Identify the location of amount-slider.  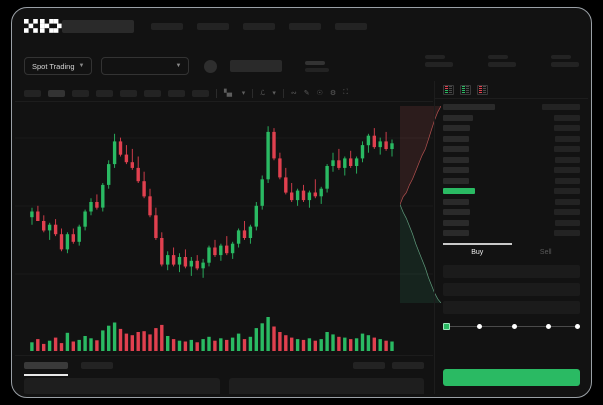
(511, 327).